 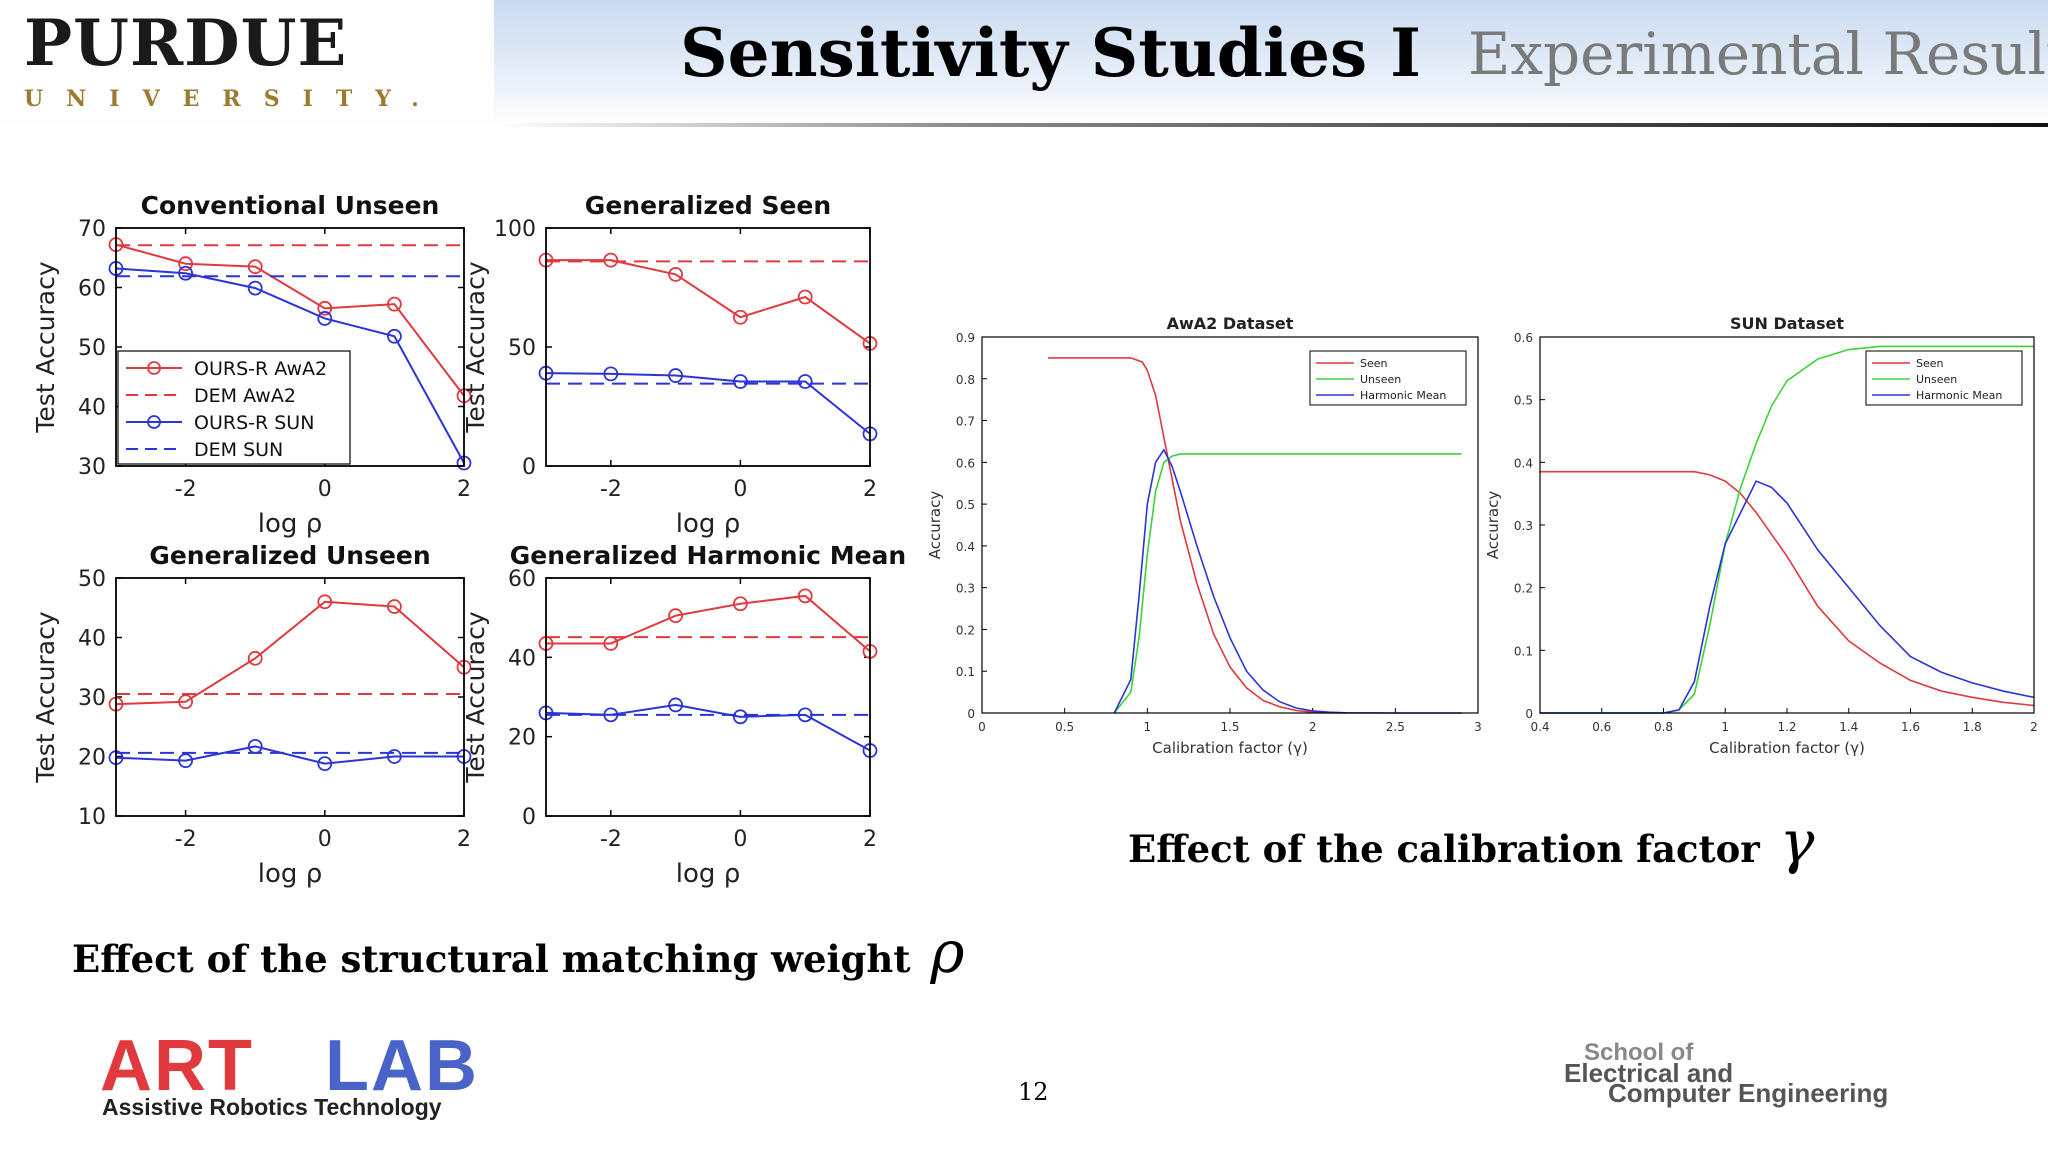 What do you see at coordinates (1910, 727) in the screenshot?
I see `x-tick-label: 1.6` at bounding box center [1910, 727].